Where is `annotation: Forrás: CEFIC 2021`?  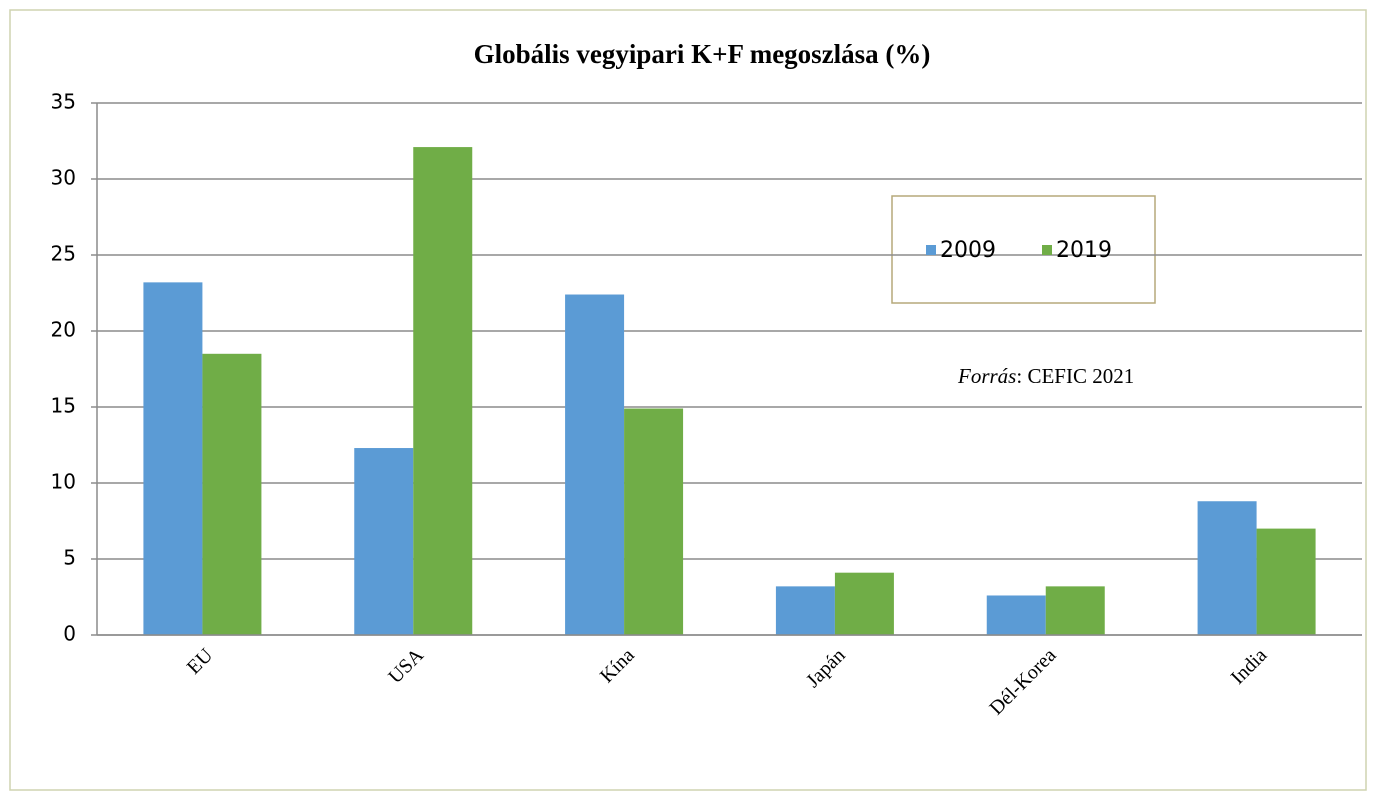
annotation: Forrás: CEFIC 2021 is located at coordinates (1045, 376).